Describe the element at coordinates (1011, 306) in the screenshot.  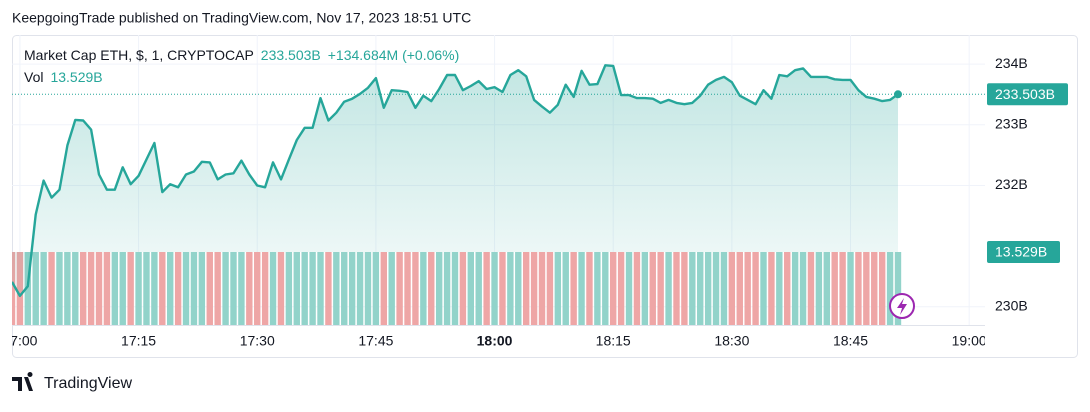
I see `y-tick-label: 230B` at that location.